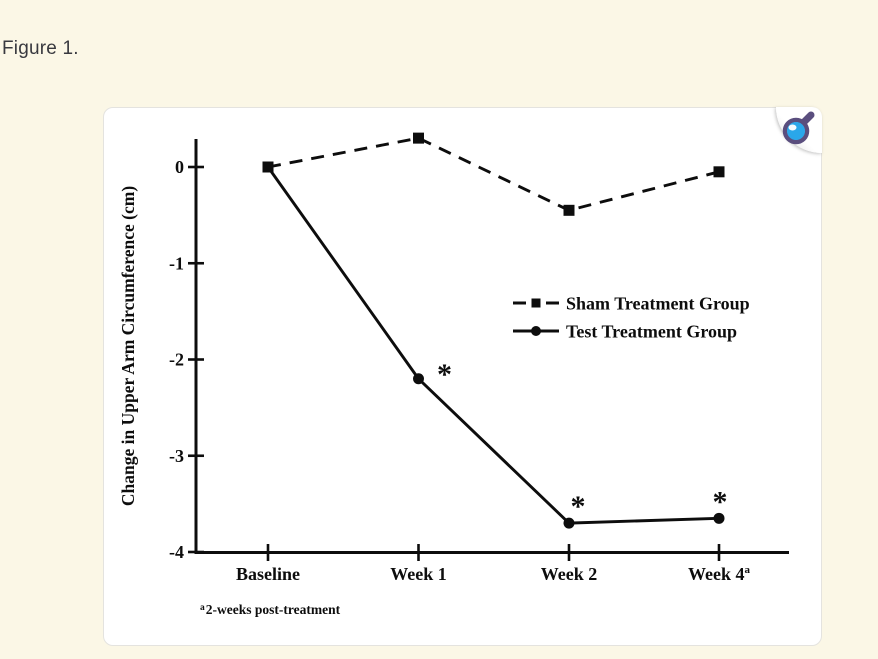  What do you see at coordinates (268, 574) in the screenshot?
I see `x-category-label: Baseline` at bounding box center [268, 574].